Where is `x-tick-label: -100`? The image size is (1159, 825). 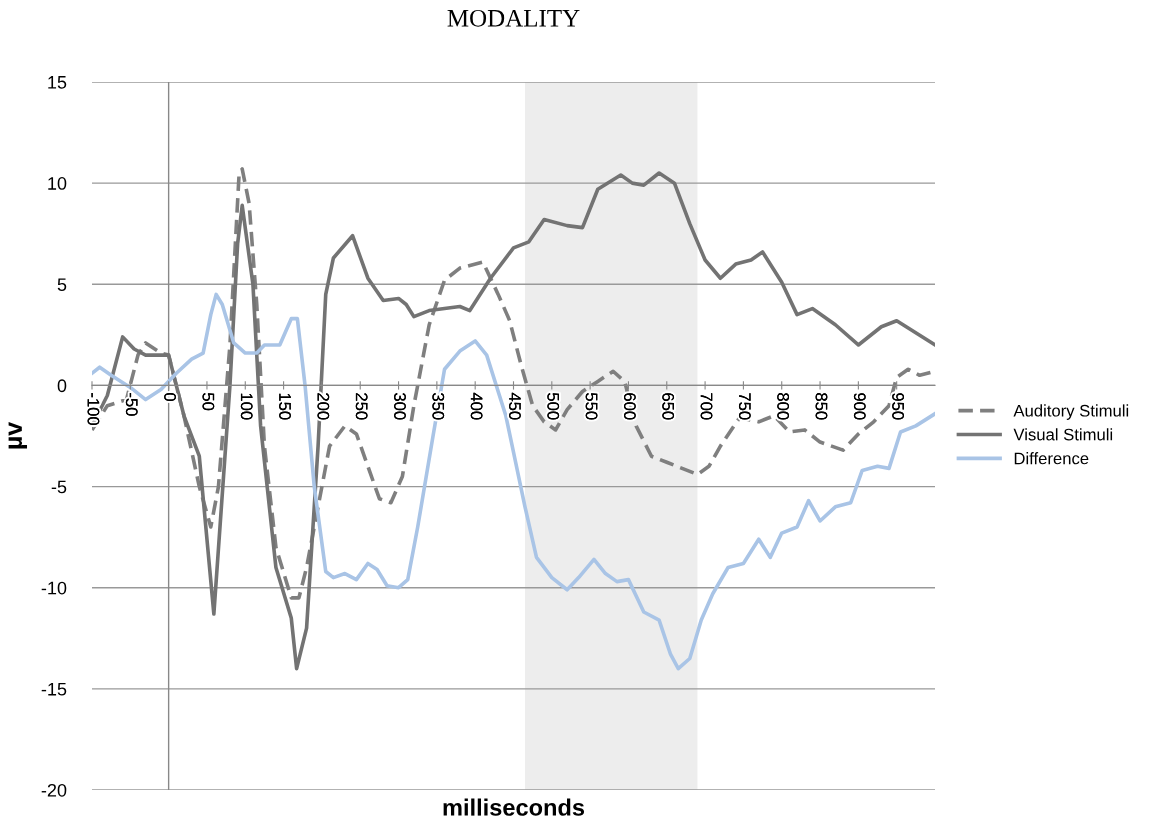 x-tick-label: -100 is located at coordinates (93, 409).